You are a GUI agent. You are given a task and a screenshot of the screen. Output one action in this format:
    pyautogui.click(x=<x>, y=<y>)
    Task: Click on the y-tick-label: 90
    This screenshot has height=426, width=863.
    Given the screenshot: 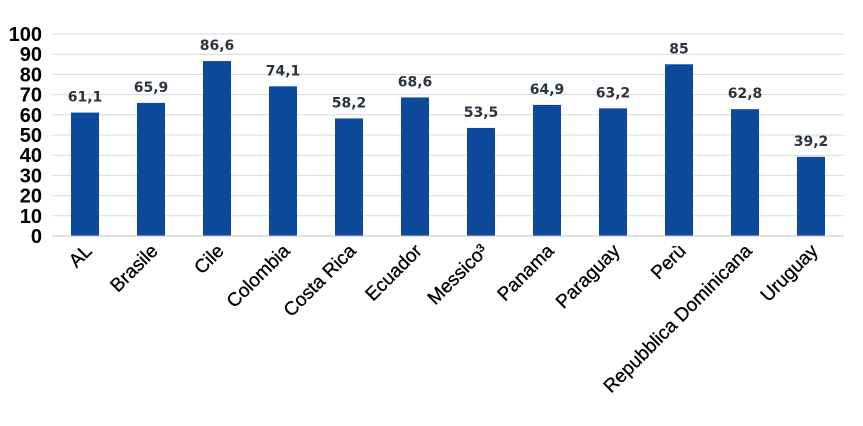 What is the action you would take?
    pyautogui.click(x=31, y=55)
    